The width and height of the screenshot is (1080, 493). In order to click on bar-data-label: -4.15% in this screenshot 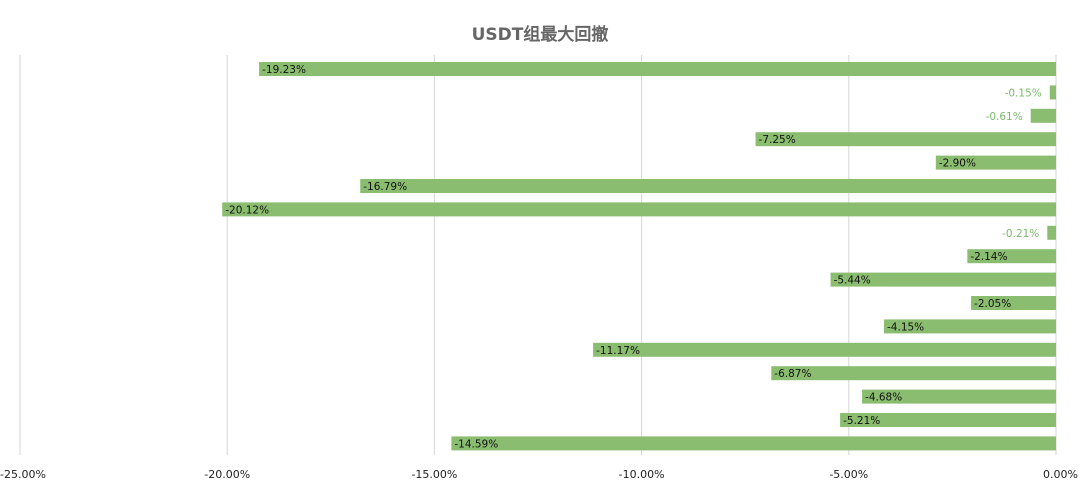, I will do `click(905, 327)`.